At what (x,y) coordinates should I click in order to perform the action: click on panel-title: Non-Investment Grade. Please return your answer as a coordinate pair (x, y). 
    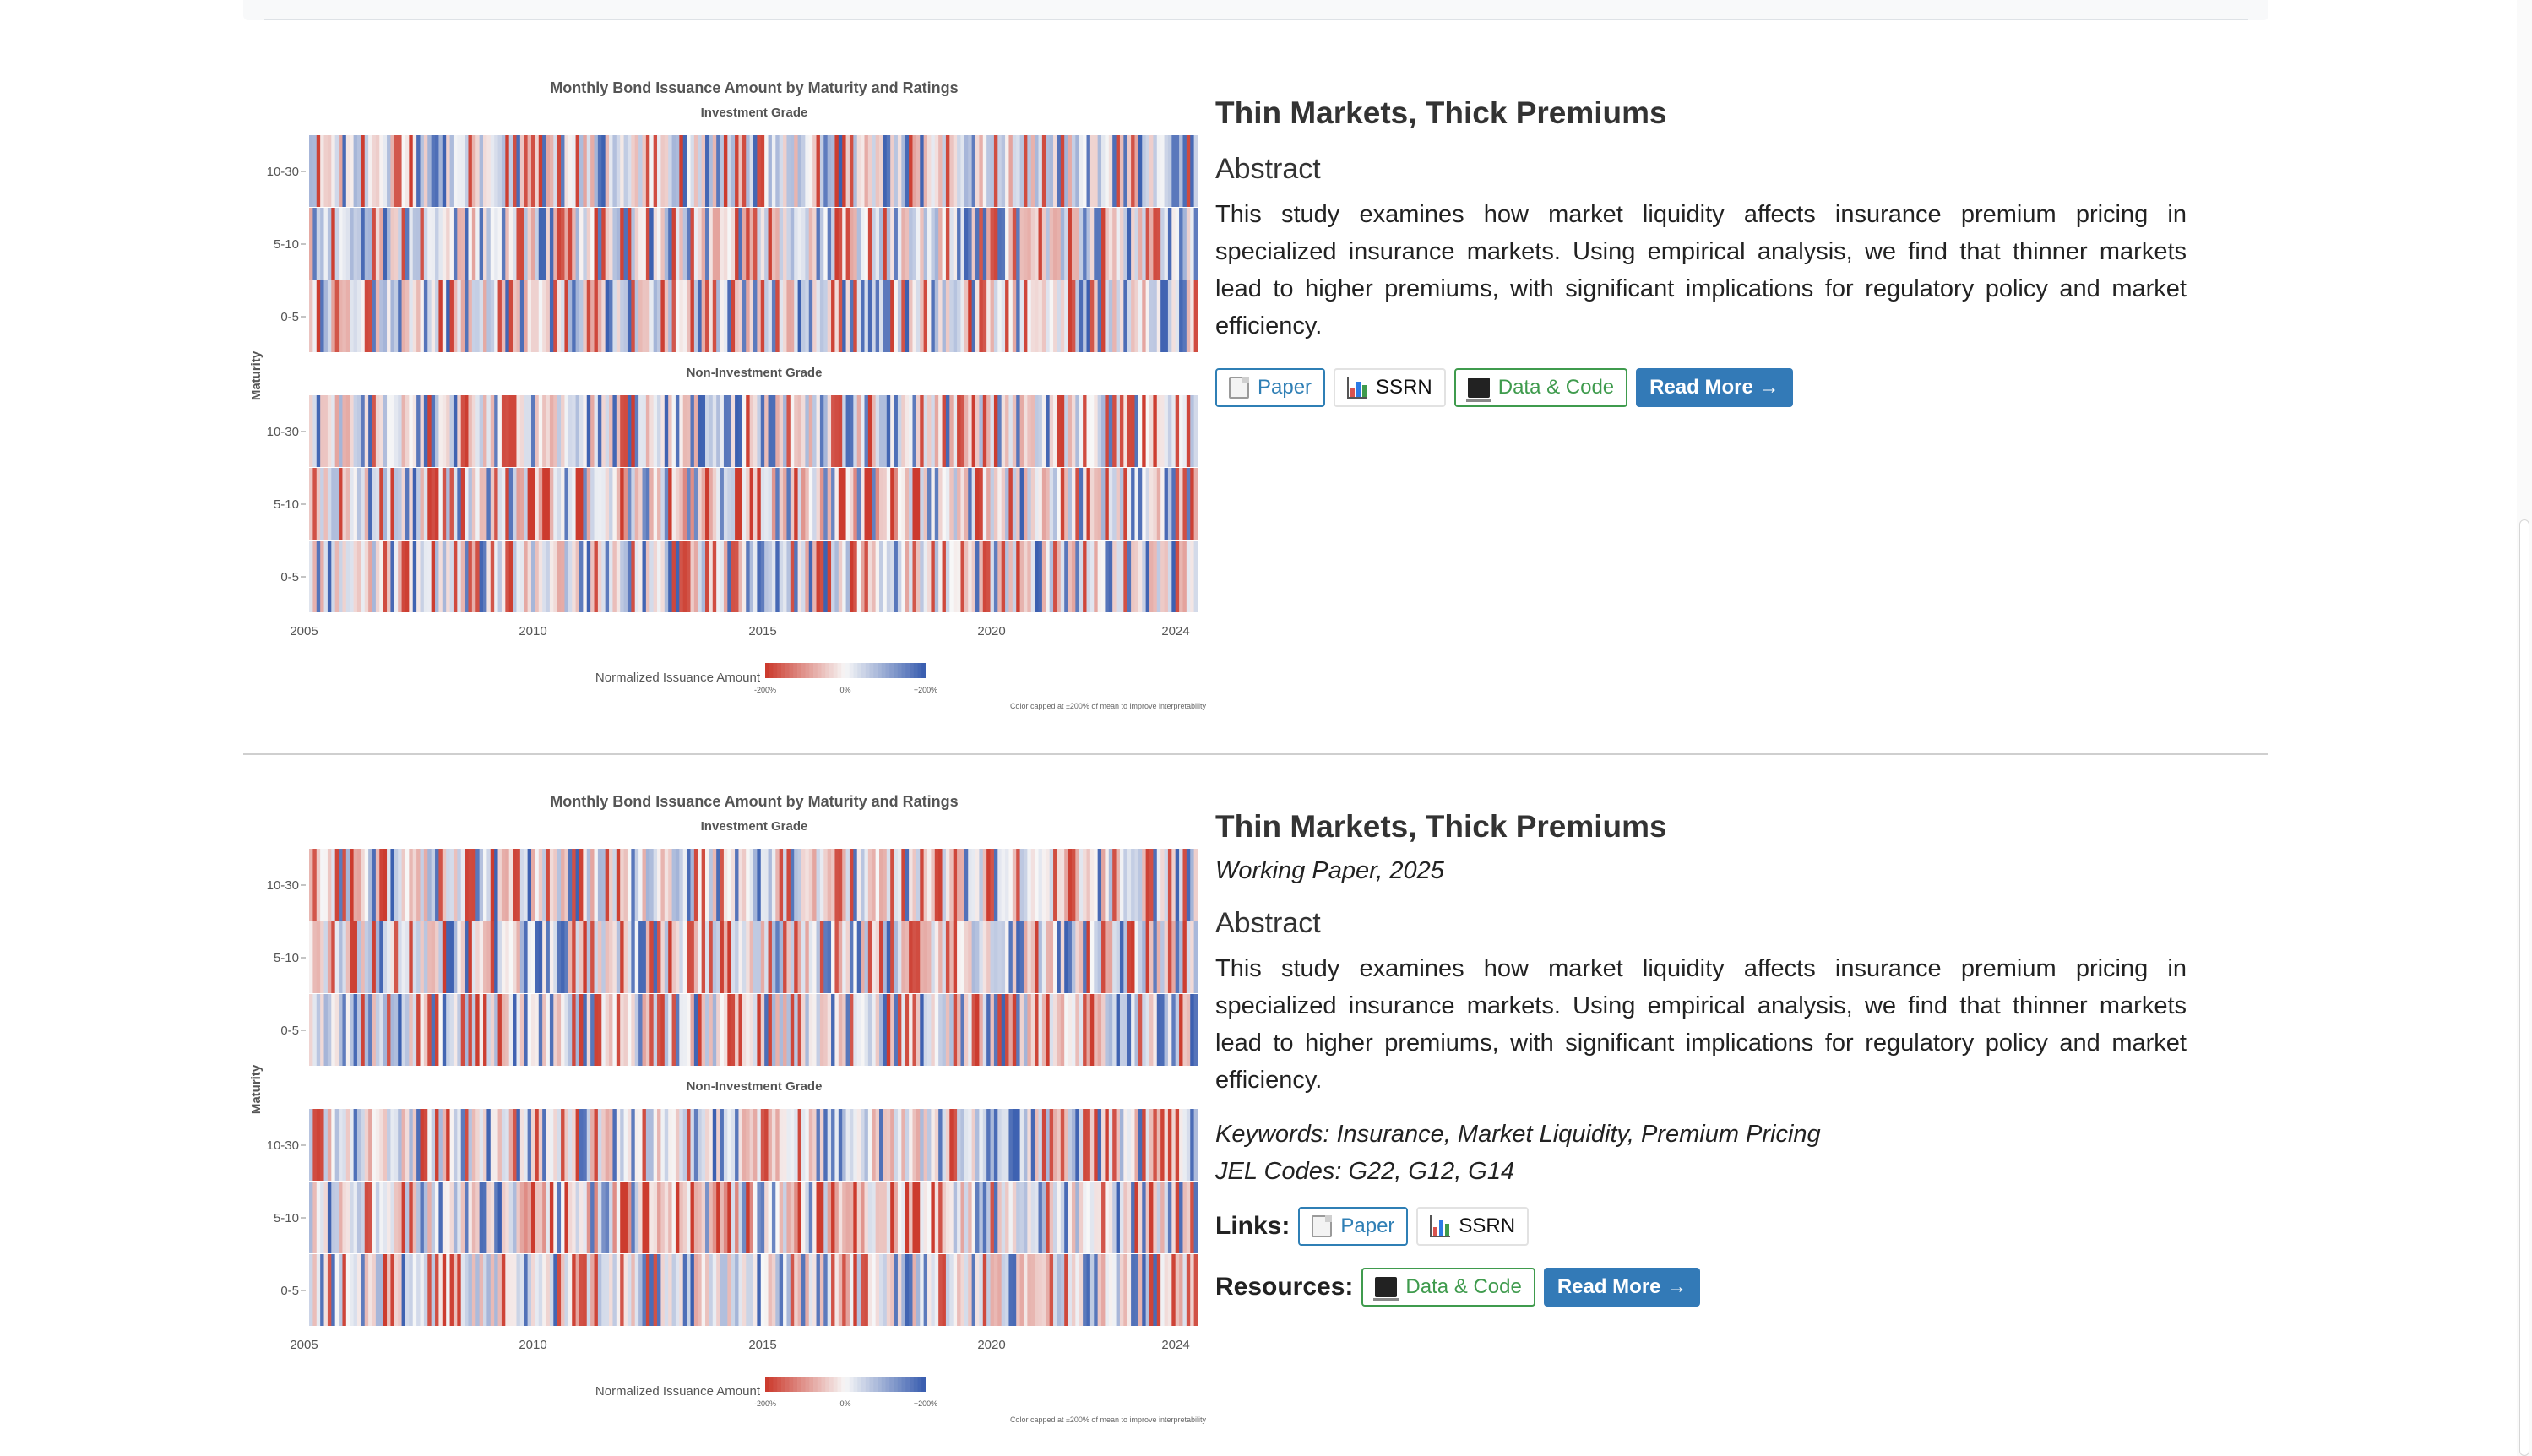
    Looking at the image, I should click on (755, 1086).